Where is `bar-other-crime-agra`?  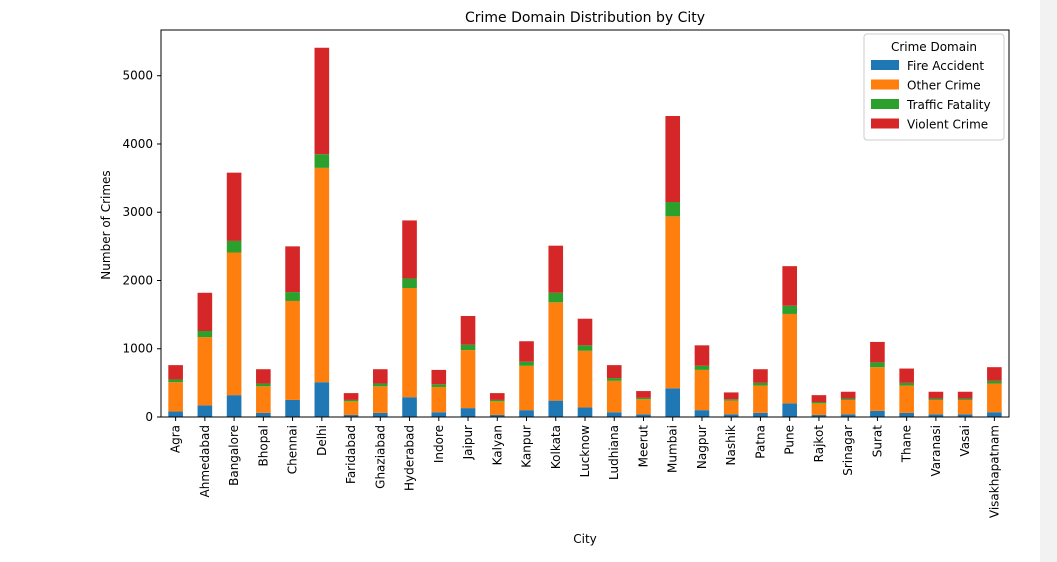
bar-other-crime-agra is located at coordinates (175, 397).